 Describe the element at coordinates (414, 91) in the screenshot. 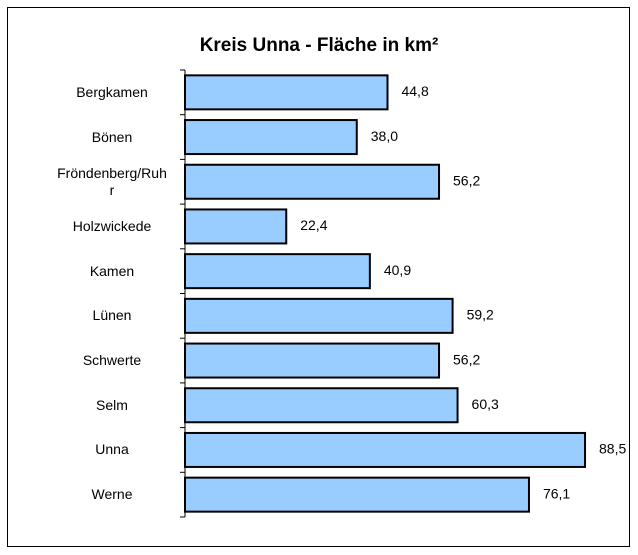

I see `data-label: 44,8` at that location.